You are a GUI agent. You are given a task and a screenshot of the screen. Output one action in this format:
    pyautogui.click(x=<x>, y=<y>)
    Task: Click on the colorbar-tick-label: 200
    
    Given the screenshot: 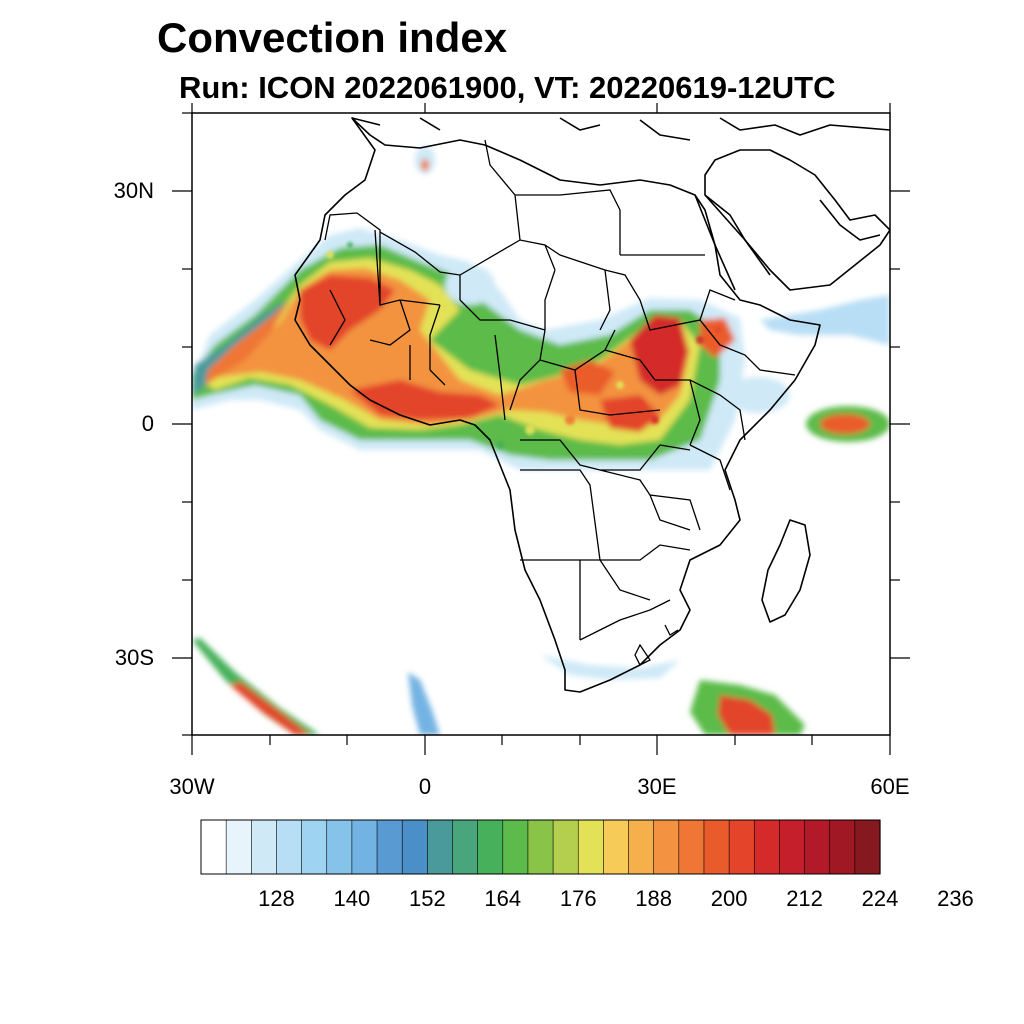 What is the action you would take?
    pyautogui.click(x=729, y=898)
    